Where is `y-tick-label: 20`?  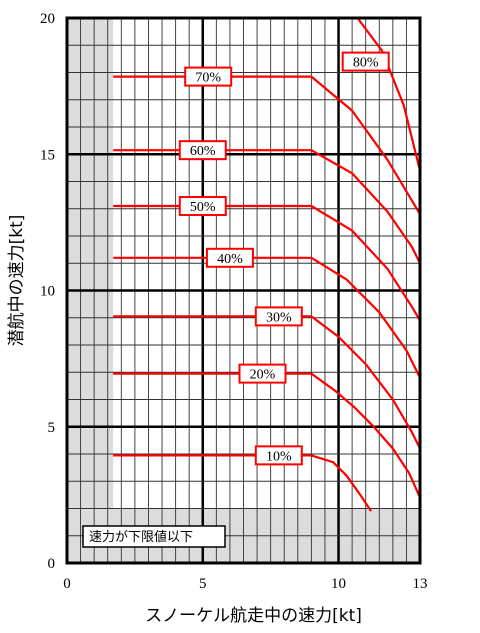 y-tick-label: 20 is located at coordinates (47, 19).